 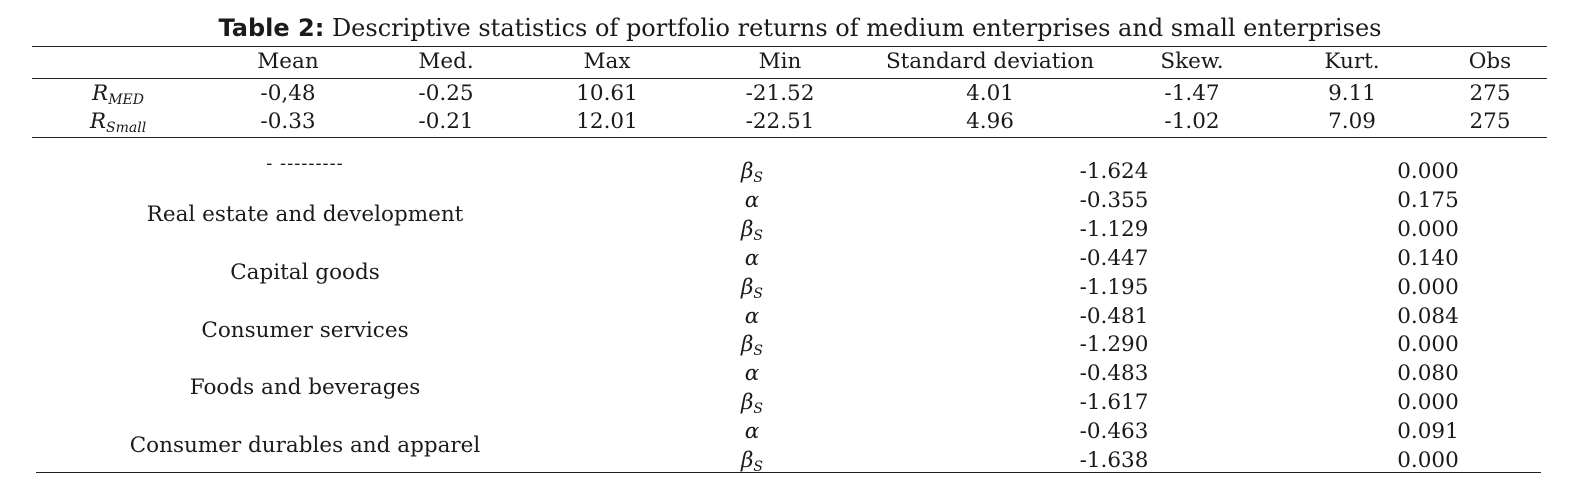 I want to click on column-header: Standard deviation, so click(x=990, y=61).